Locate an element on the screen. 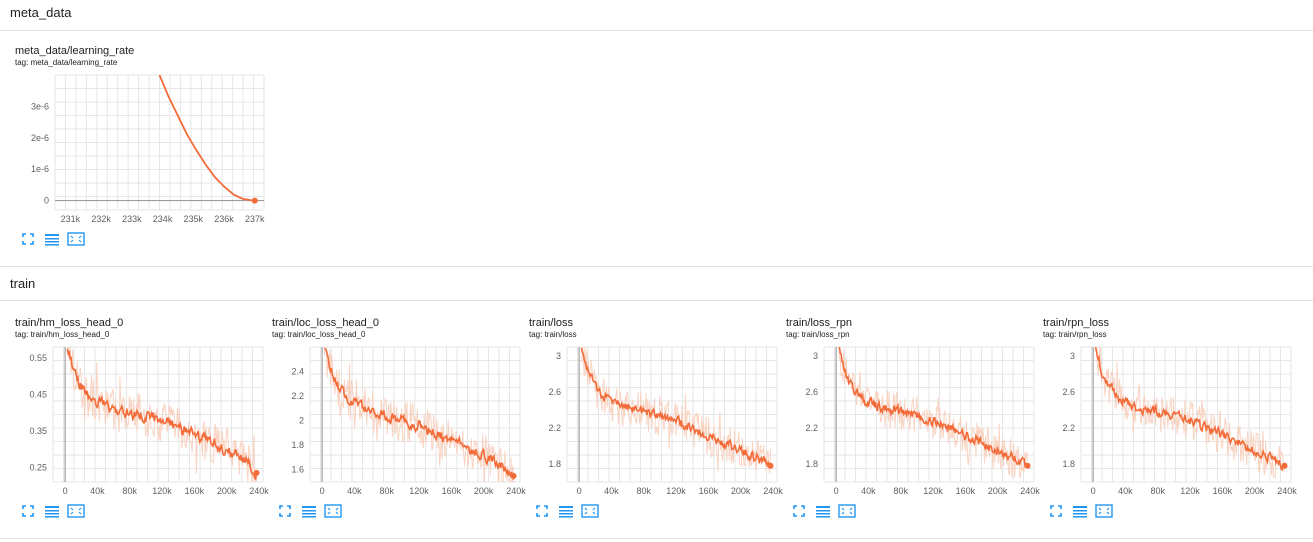 The height and width of the screenshot is (542, 1313). chart-tag: tag: train/loc_loss_head_0 is located at coordinates (319, 334).